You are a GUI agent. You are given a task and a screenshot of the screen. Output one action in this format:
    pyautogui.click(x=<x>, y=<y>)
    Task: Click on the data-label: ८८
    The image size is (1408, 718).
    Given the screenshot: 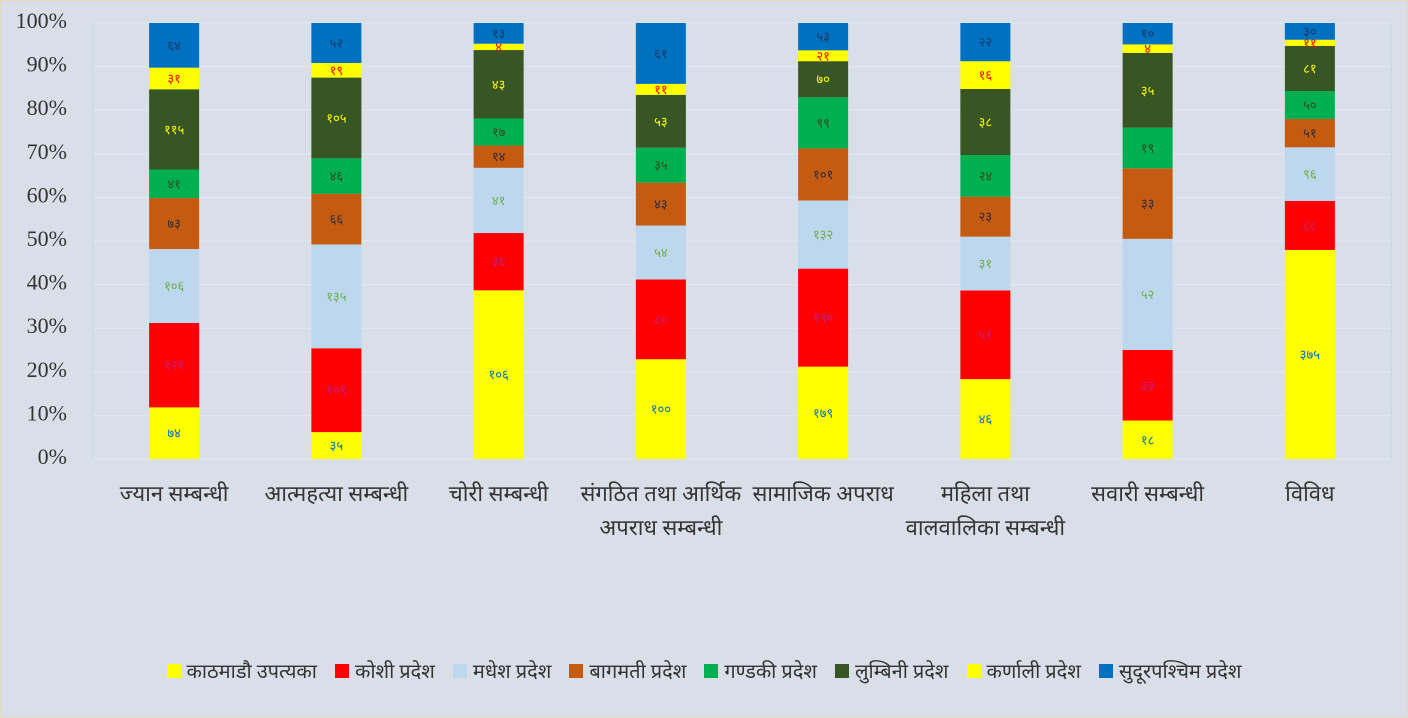 What is the action you would take?
    pyautogui.click(x=1310, y=226)
    